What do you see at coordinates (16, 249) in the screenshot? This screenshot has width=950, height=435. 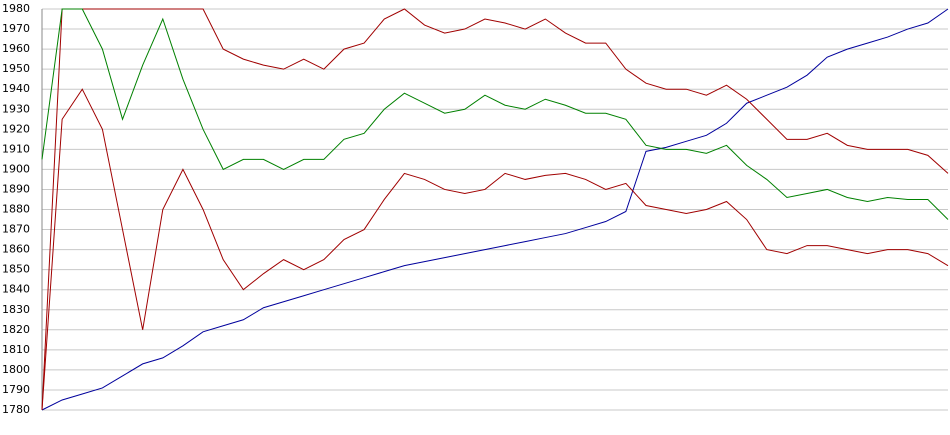 I see `y-tick-label: 1860` at bounding box center [16, 249].